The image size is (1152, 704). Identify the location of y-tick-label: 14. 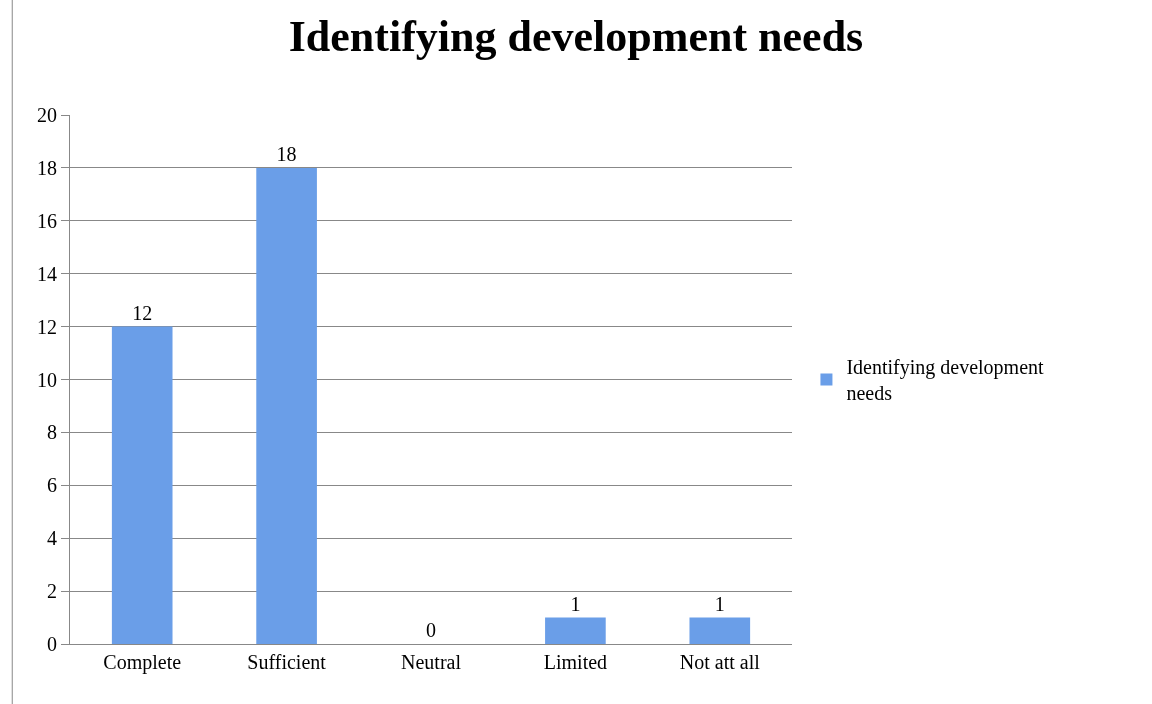
(47, 273).